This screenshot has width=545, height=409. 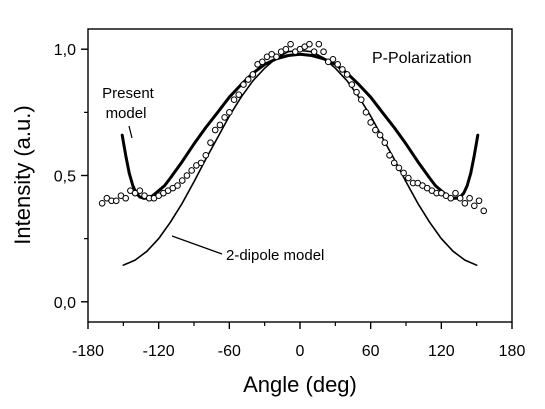 I want to click on y-tick-label: 1,0, so click(x=65, y=50).